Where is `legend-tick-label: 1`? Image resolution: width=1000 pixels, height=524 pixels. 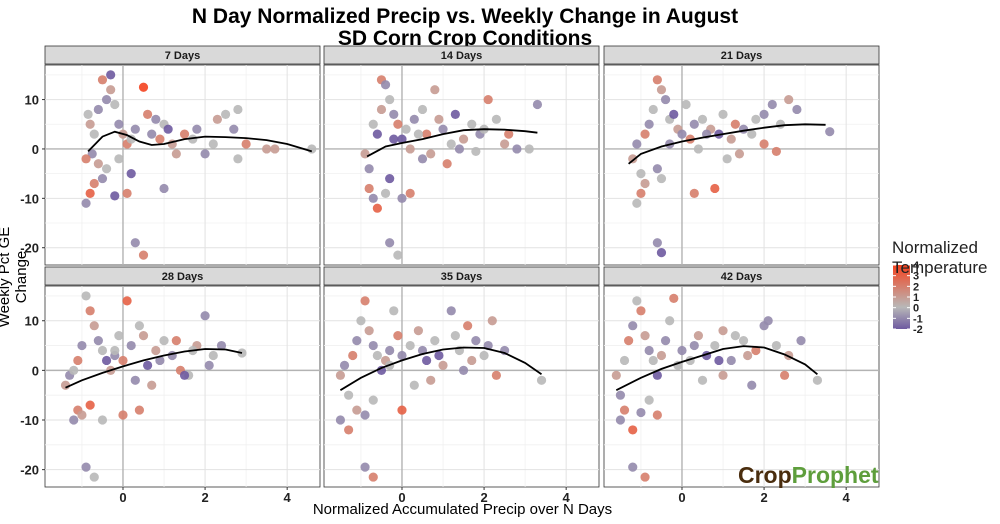
legend-tick-label: 1 is located at coordinates (916, 298).